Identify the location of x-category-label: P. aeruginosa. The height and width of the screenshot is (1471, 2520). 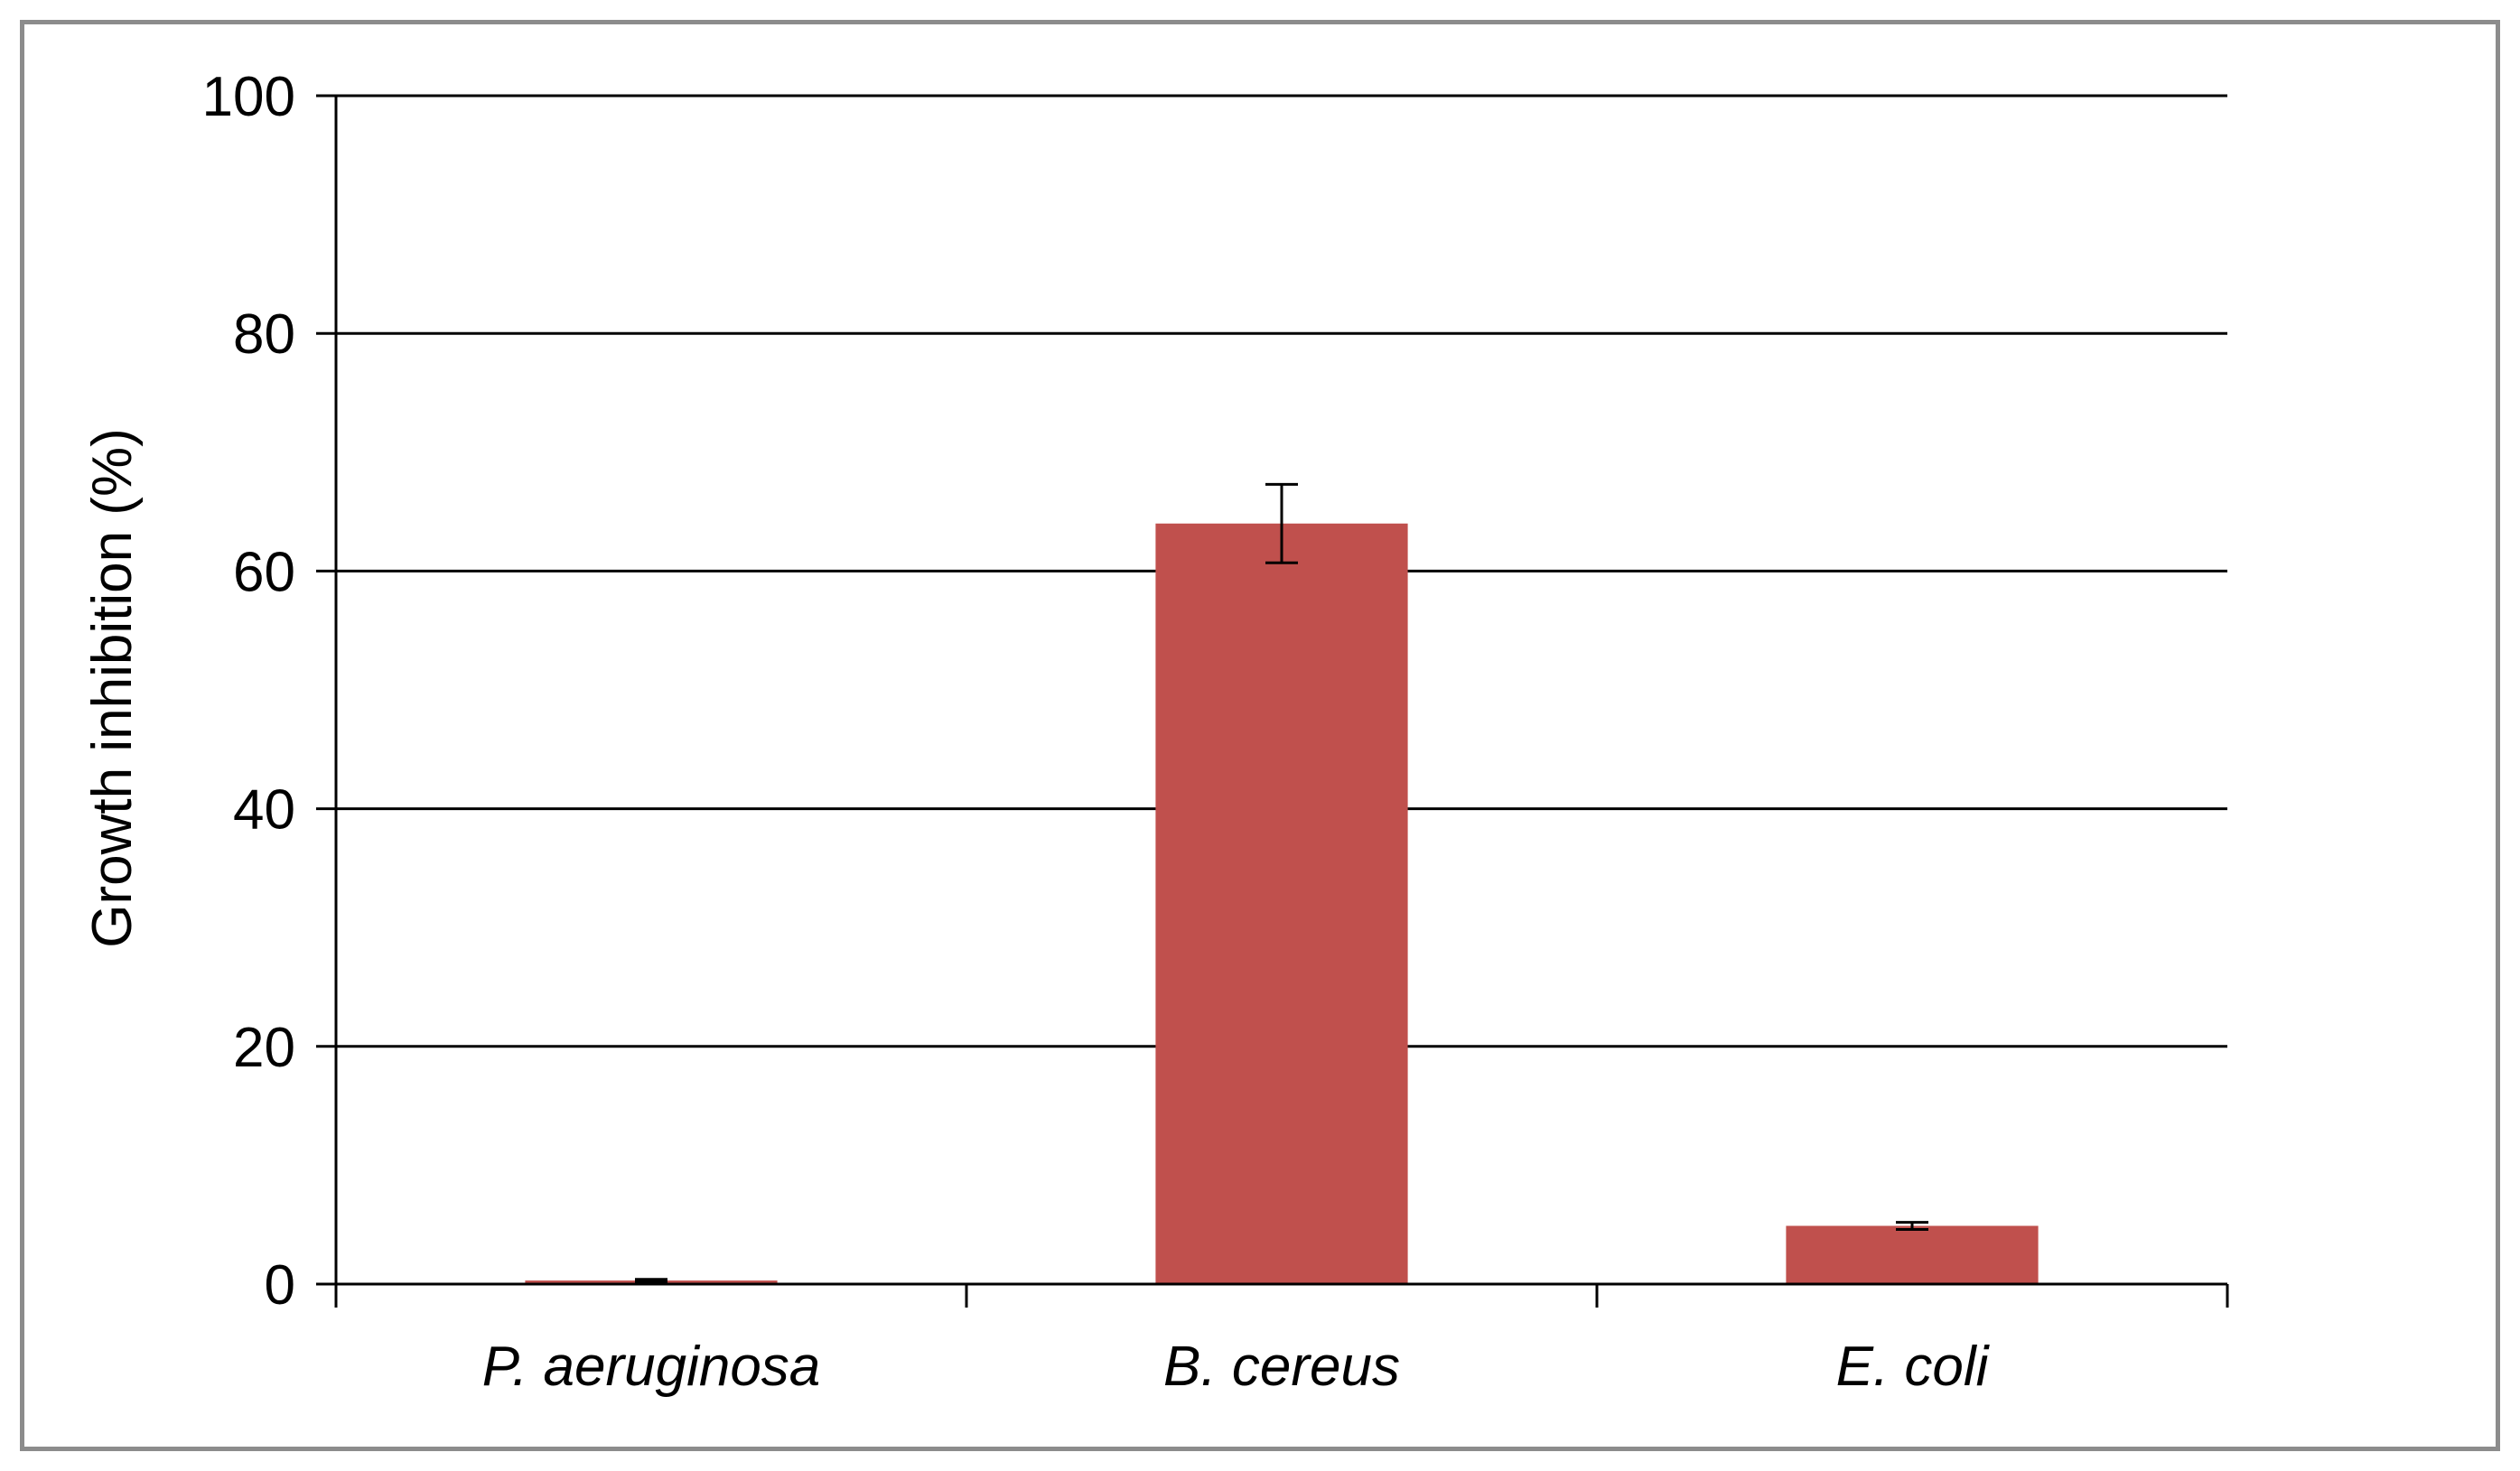
(651, 1367).